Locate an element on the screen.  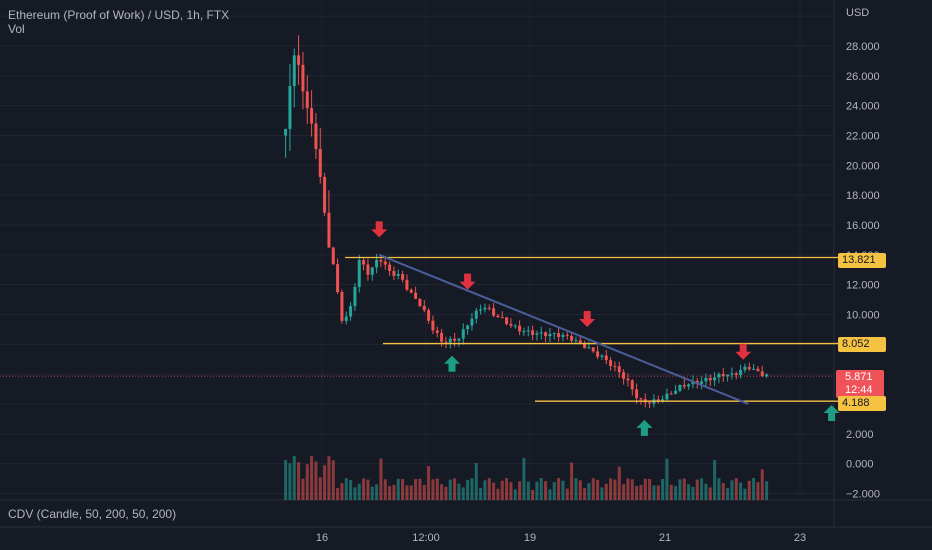
volume-legend: Vol is located at coordinates (16, 29).